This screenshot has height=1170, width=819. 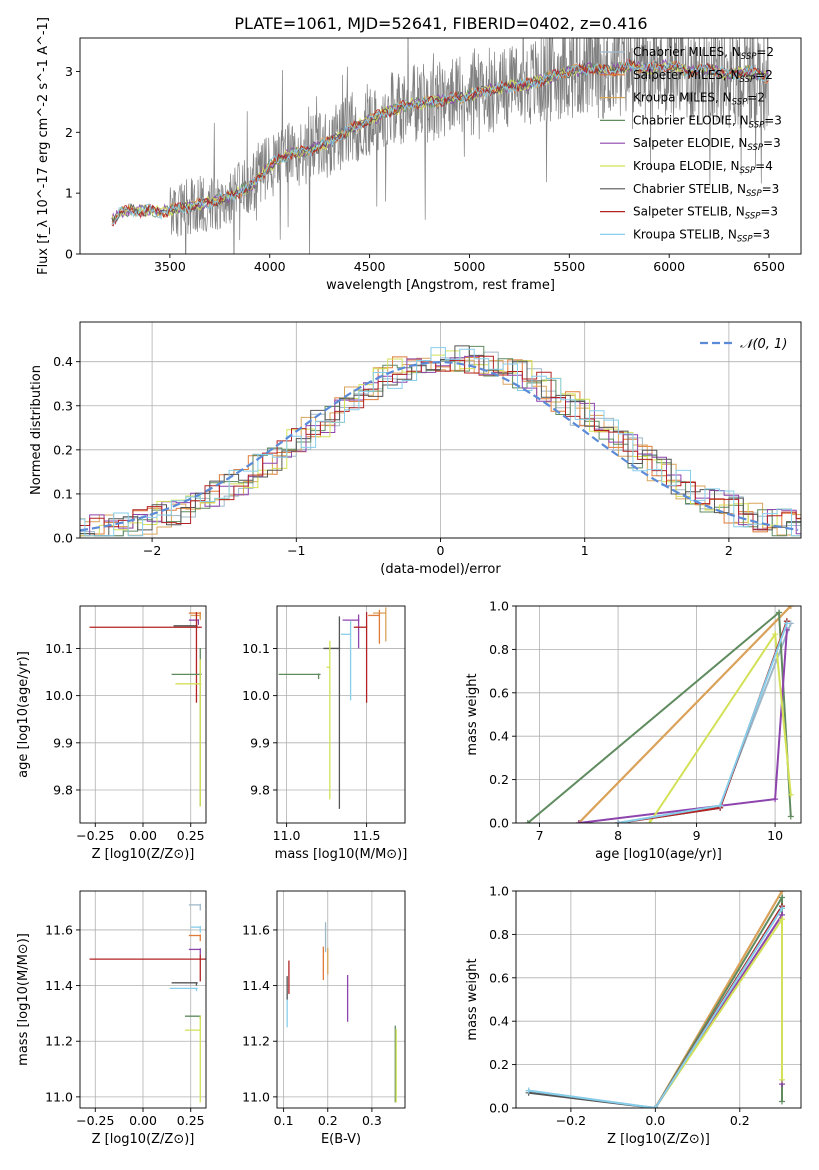 What do you see at coordinates (260, 742) in the screenshot?
I see `y-tick-label: 9.9` at bounding box center [260, 742].